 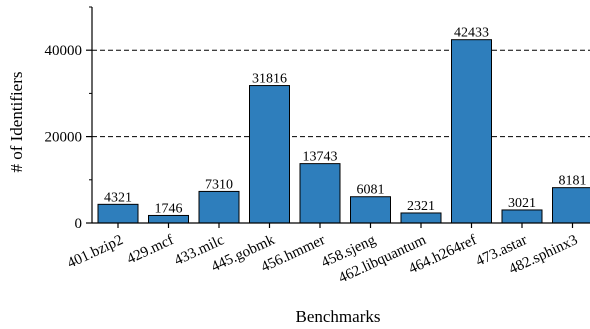 What do you see at coordinates (64, 51) in the screenshot?
I see `y-tick-label: 40000` at bounding box center [64, 51].